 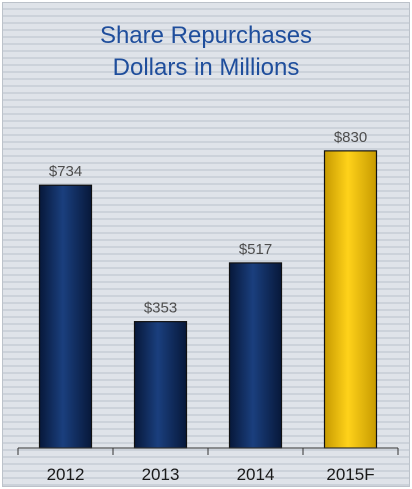 I want to click on data-label-2015f: $830, so click(x=350, y=137).